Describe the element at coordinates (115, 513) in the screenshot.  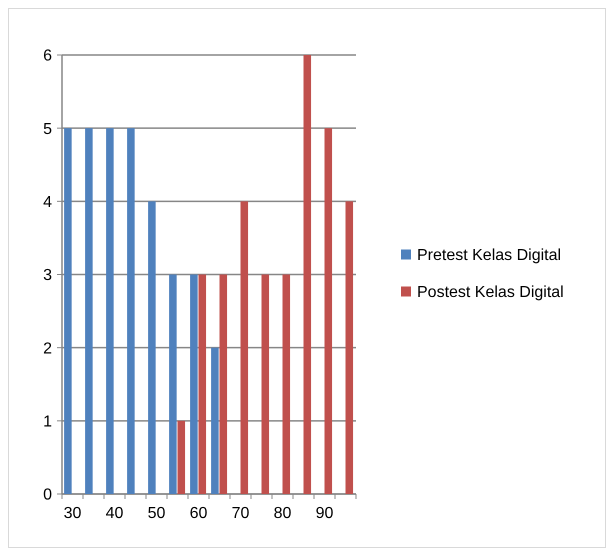
I see `x-tick-label: 40` at that location.